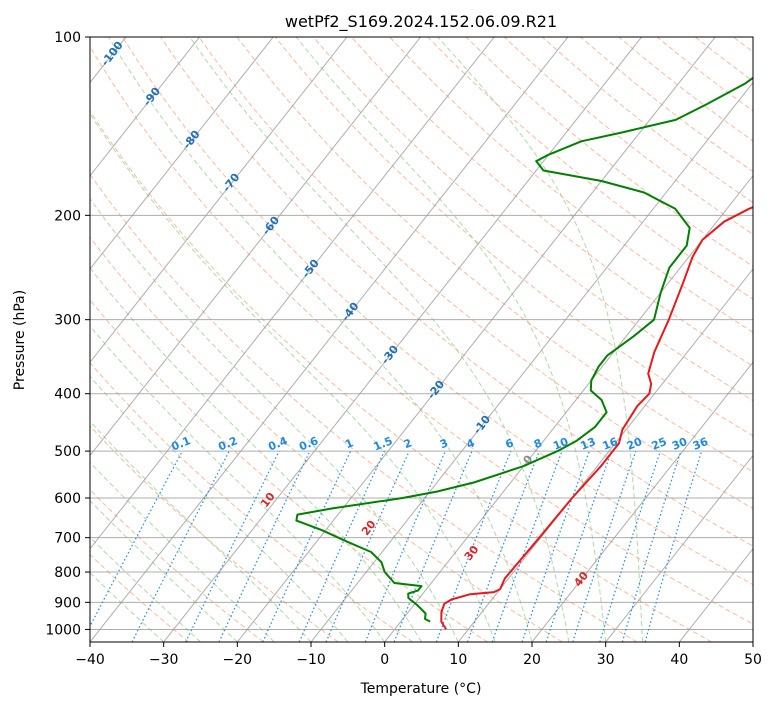  What do you see at coordinates (311, 660) in the screenshot?
I see `x-tick-label: −10` at bounding box center [311, 660].